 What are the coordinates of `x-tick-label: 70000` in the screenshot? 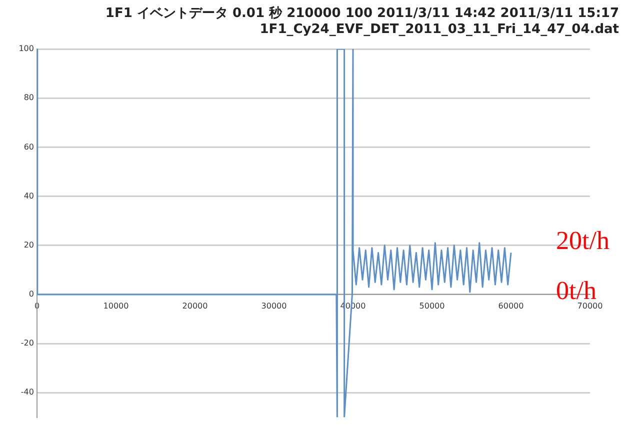 It's located at (590, 305).